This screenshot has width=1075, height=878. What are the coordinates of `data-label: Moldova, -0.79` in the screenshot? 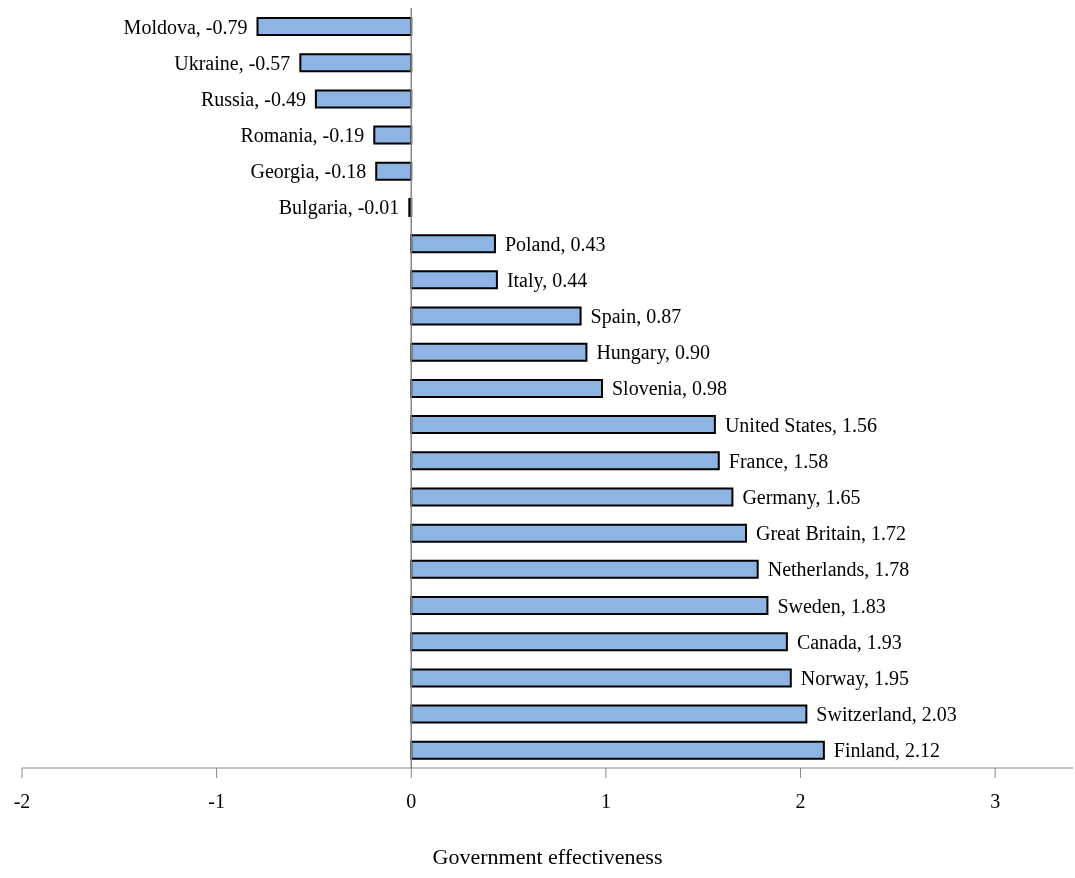 It's located at (185, 26).